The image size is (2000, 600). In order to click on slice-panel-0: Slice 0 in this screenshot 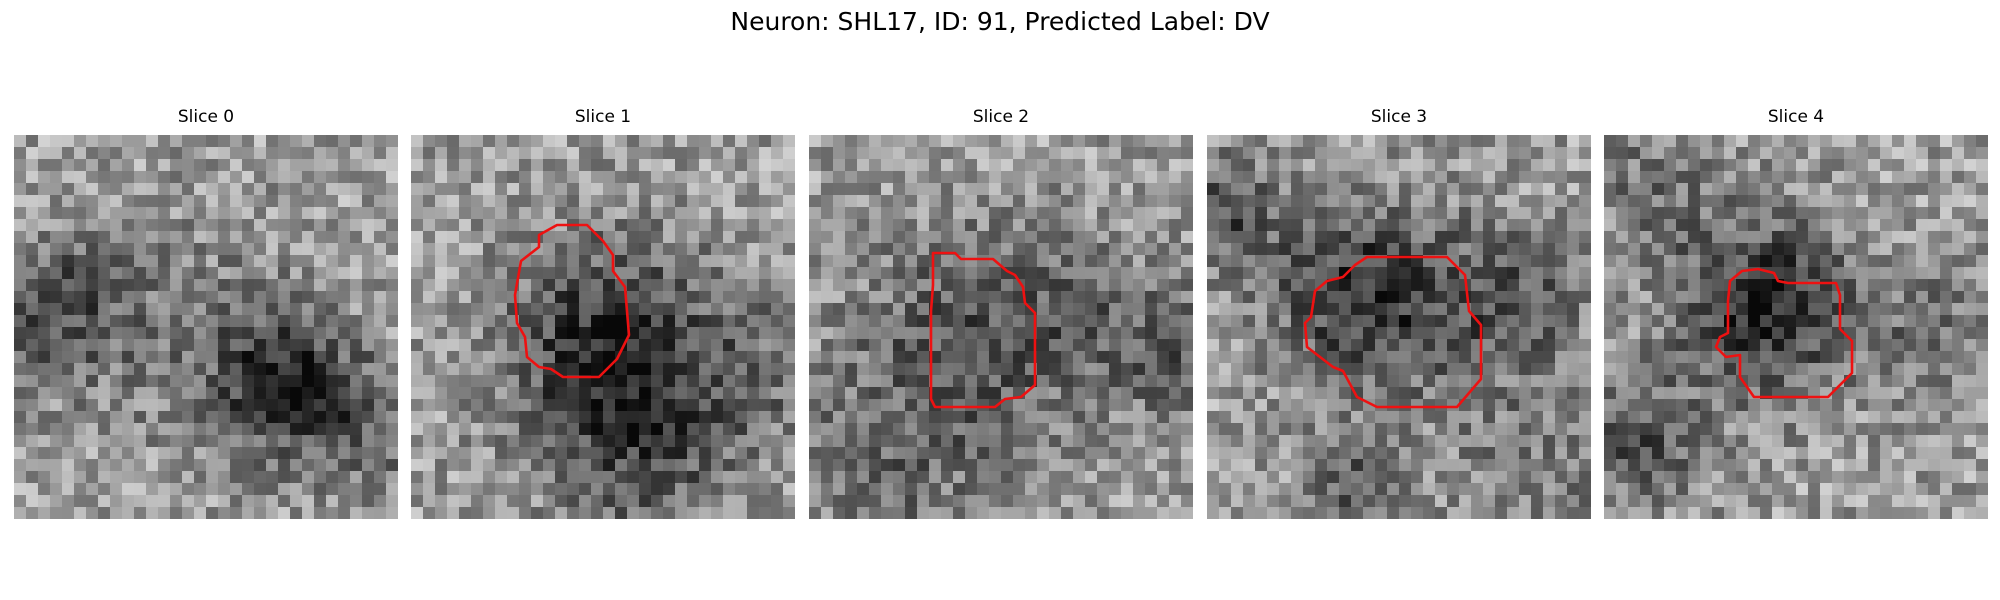, I will do `click(206, 312)`.